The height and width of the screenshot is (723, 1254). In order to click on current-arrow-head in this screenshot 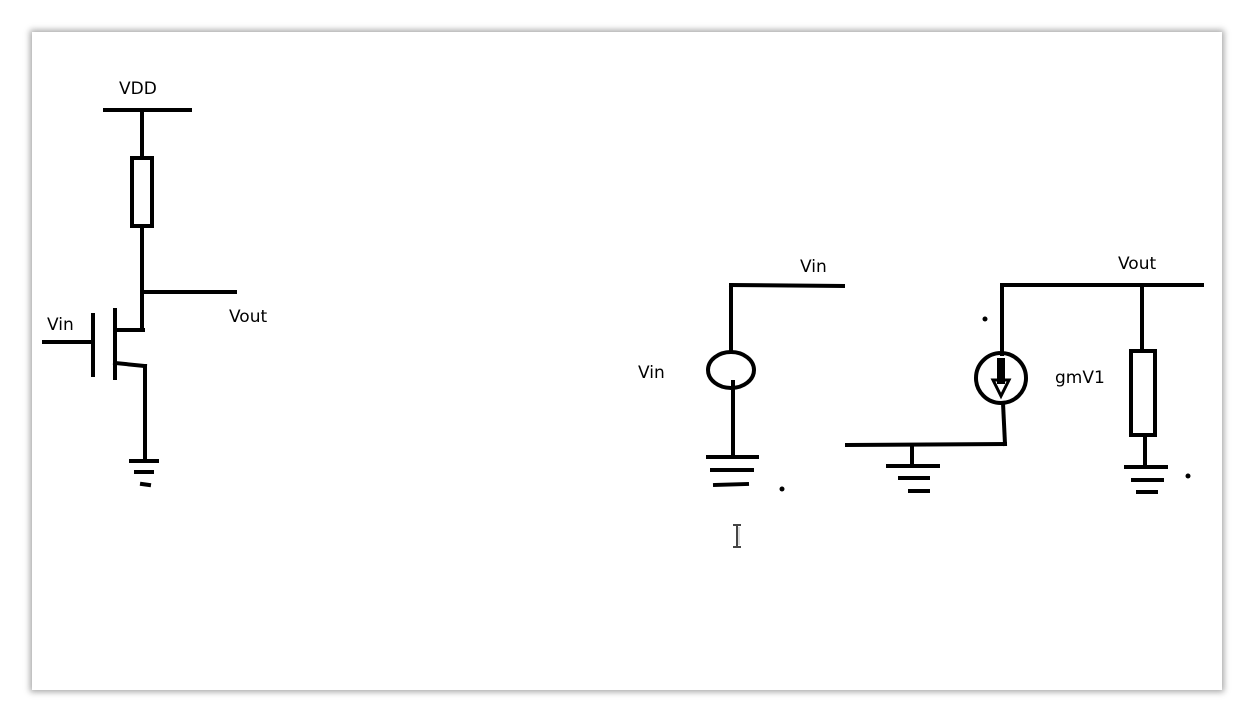, I will do `click(1001, 389)`.